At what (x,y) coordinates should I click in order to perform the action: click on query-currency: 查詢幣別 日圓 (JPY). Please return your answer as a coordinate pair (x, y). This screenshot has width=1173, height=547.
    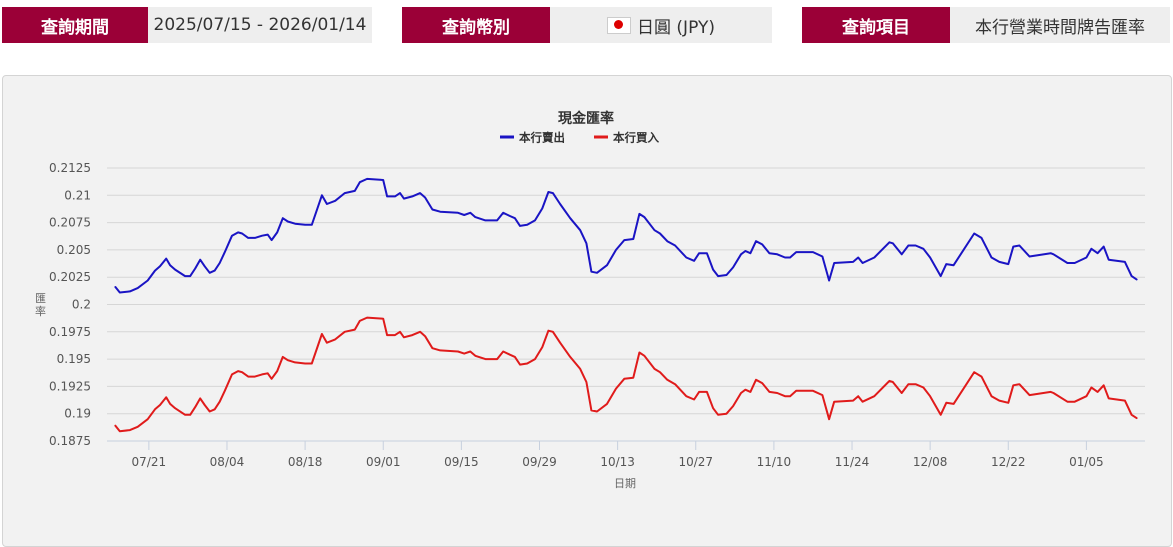
    Looking at the image, I should click on (587, 25).